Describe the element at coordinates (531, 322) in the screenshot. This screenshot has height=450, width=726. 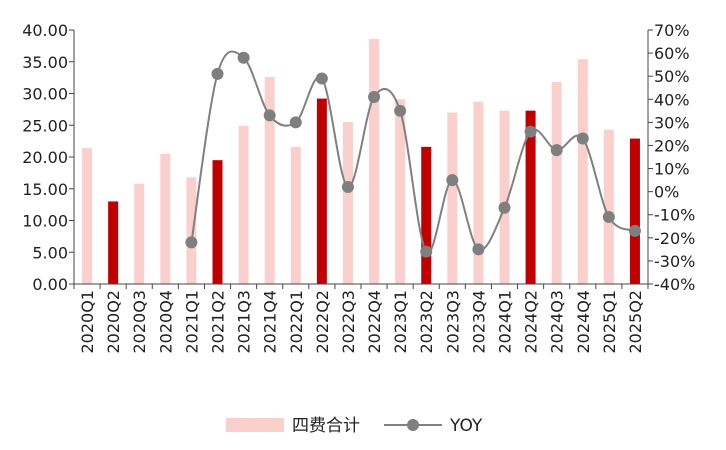
I see `x-tick-label: 2024Q2` at that location.